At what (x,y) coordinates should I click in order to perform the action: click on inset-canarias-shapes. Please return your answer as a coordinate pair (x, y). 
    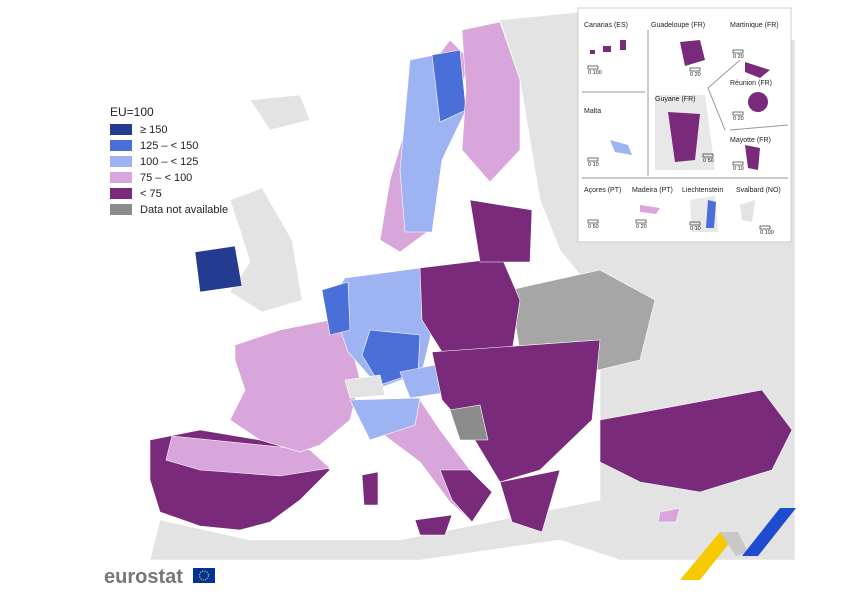
    Looking at the image, I should click on (608, 47).